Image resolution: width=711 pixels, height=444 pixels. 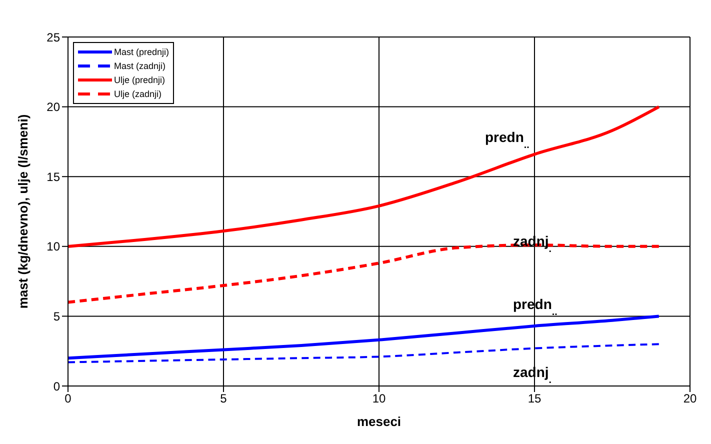 What do you see at coordinates (56, 386) in the screenshot?
I see `y-tick-label: 0` at bounding box center [56, 386].